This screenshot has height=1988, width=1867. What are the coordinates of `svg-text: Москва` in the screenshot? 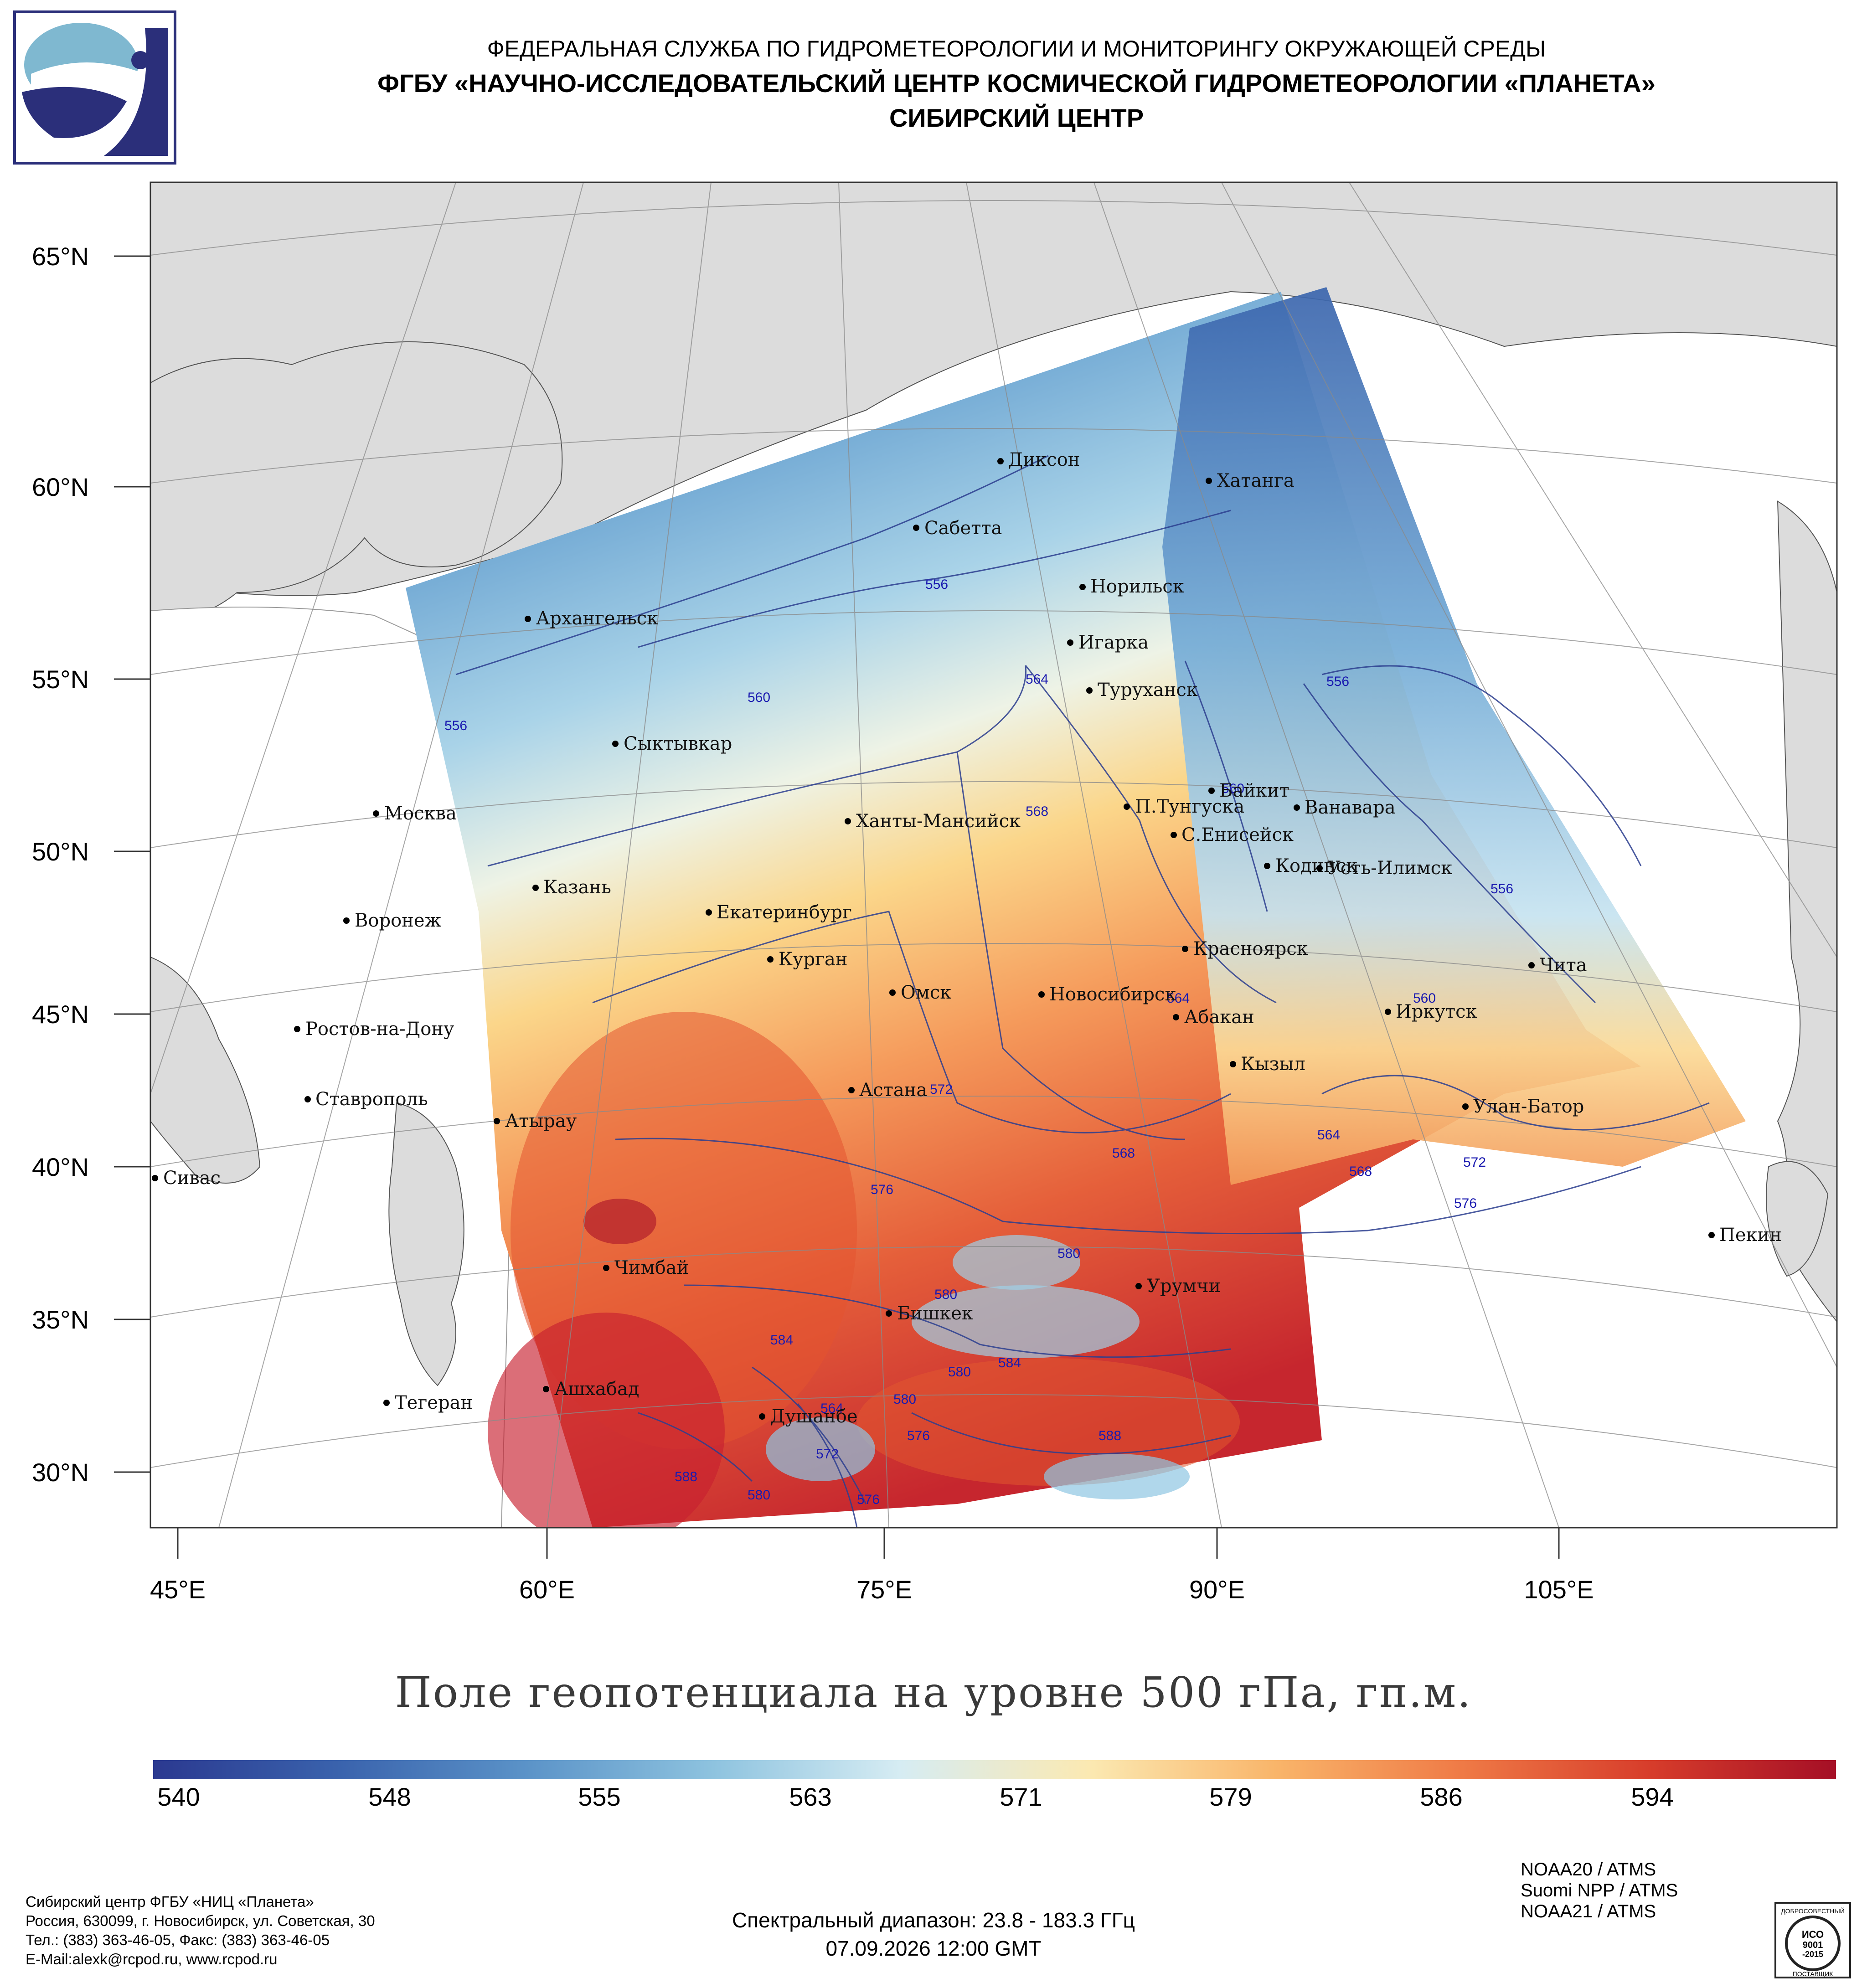 It's located at (420, 813).